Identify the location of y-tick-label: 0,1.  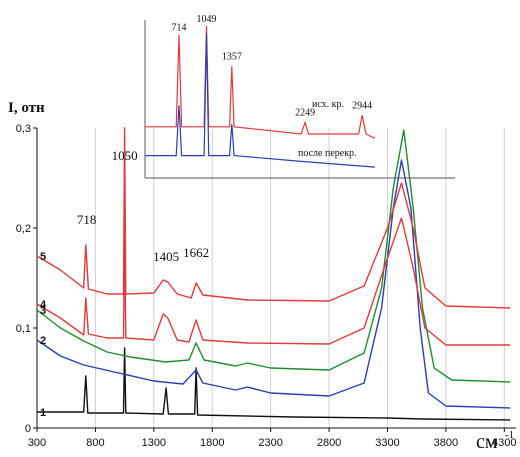
(23, 329).